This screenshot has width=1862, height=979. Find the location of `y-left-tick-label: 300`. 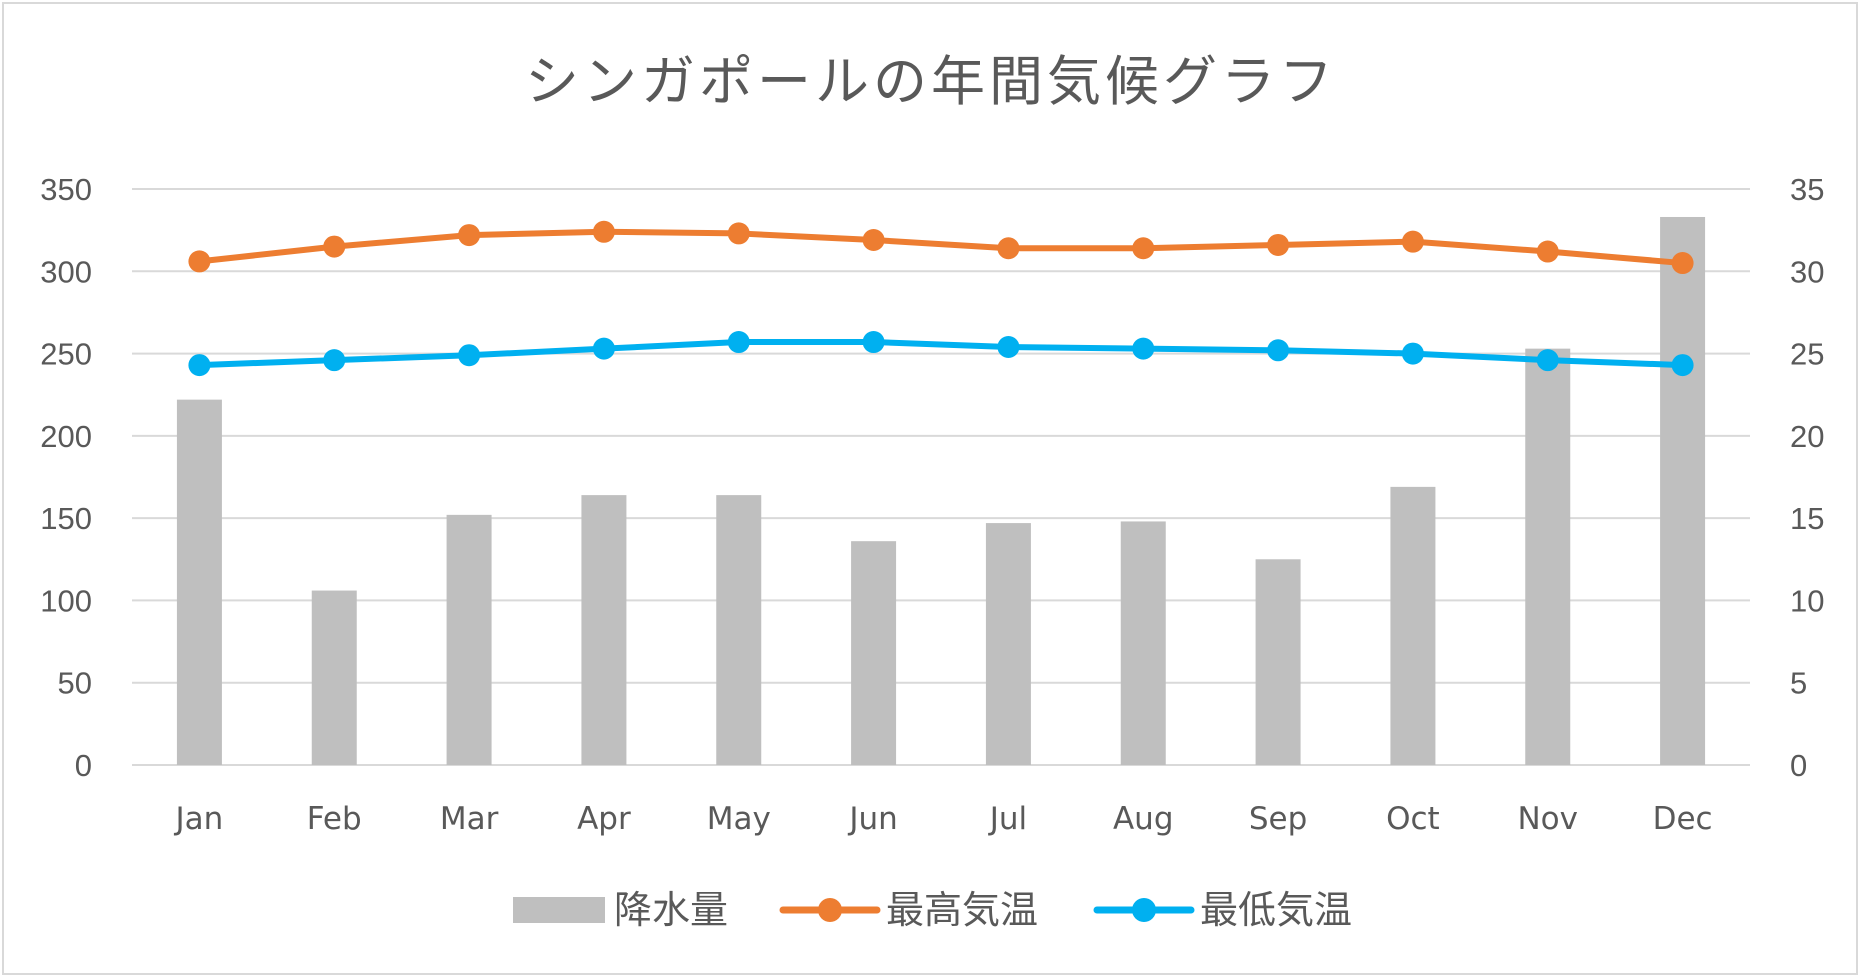

y-left-tick-label: 300 is located at coordinates (66, 271).